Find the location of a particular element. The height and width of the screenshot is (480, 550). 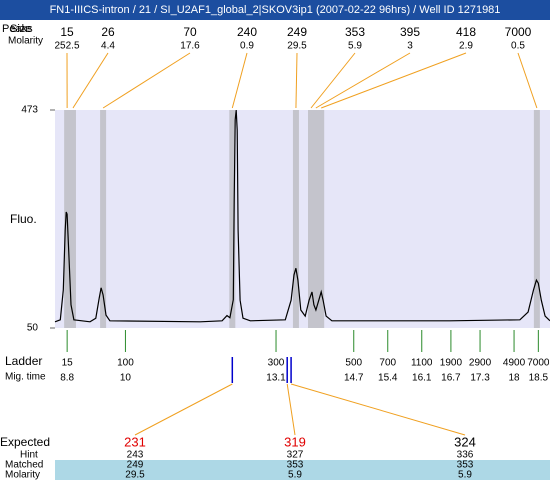

expected-label: Expected is located at coordinates (25, 442).